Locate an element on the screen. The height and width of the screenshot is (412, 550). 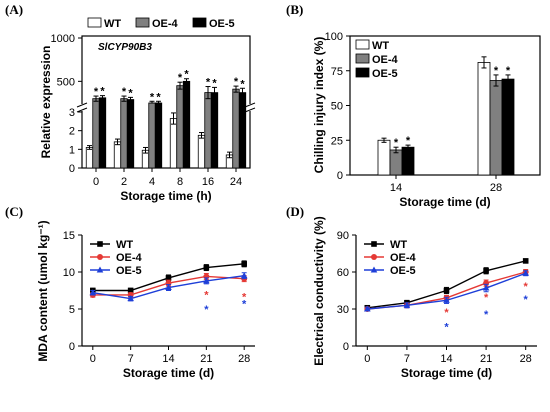
x-axis-title-a: Storage time (h) is located at coordinates (165, 196).